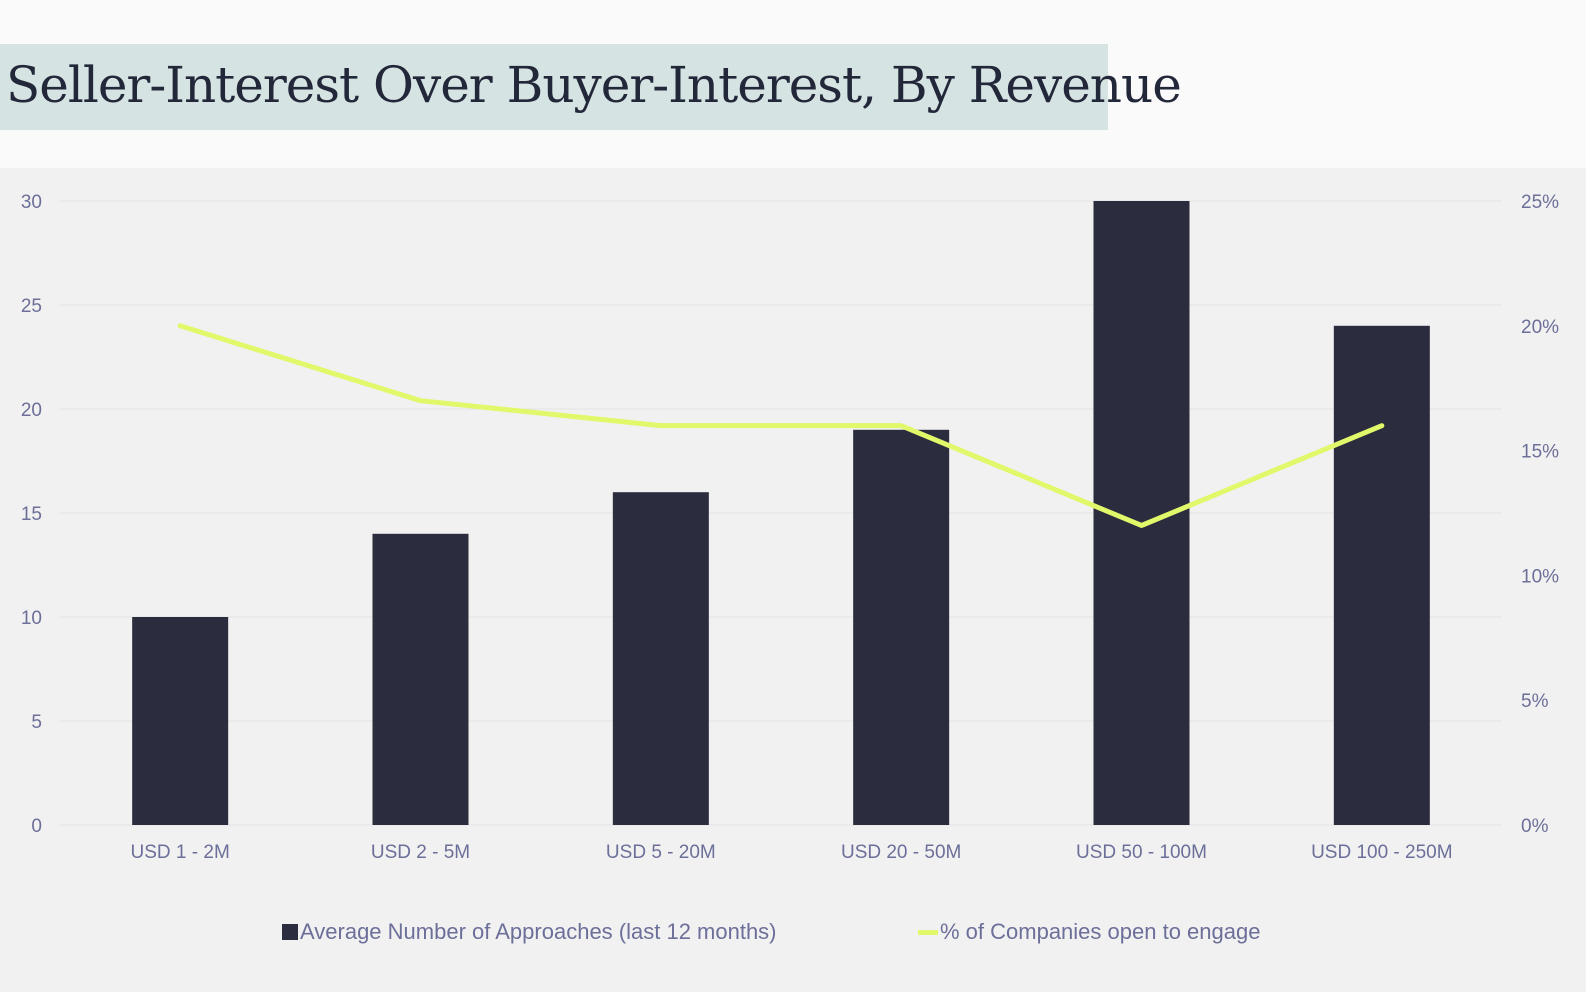 This screenshot has width=1586, height=992. I want to click on right-axis-ticks: 0% 5% 10% 15% 20% 25%, so click(1540, 514).